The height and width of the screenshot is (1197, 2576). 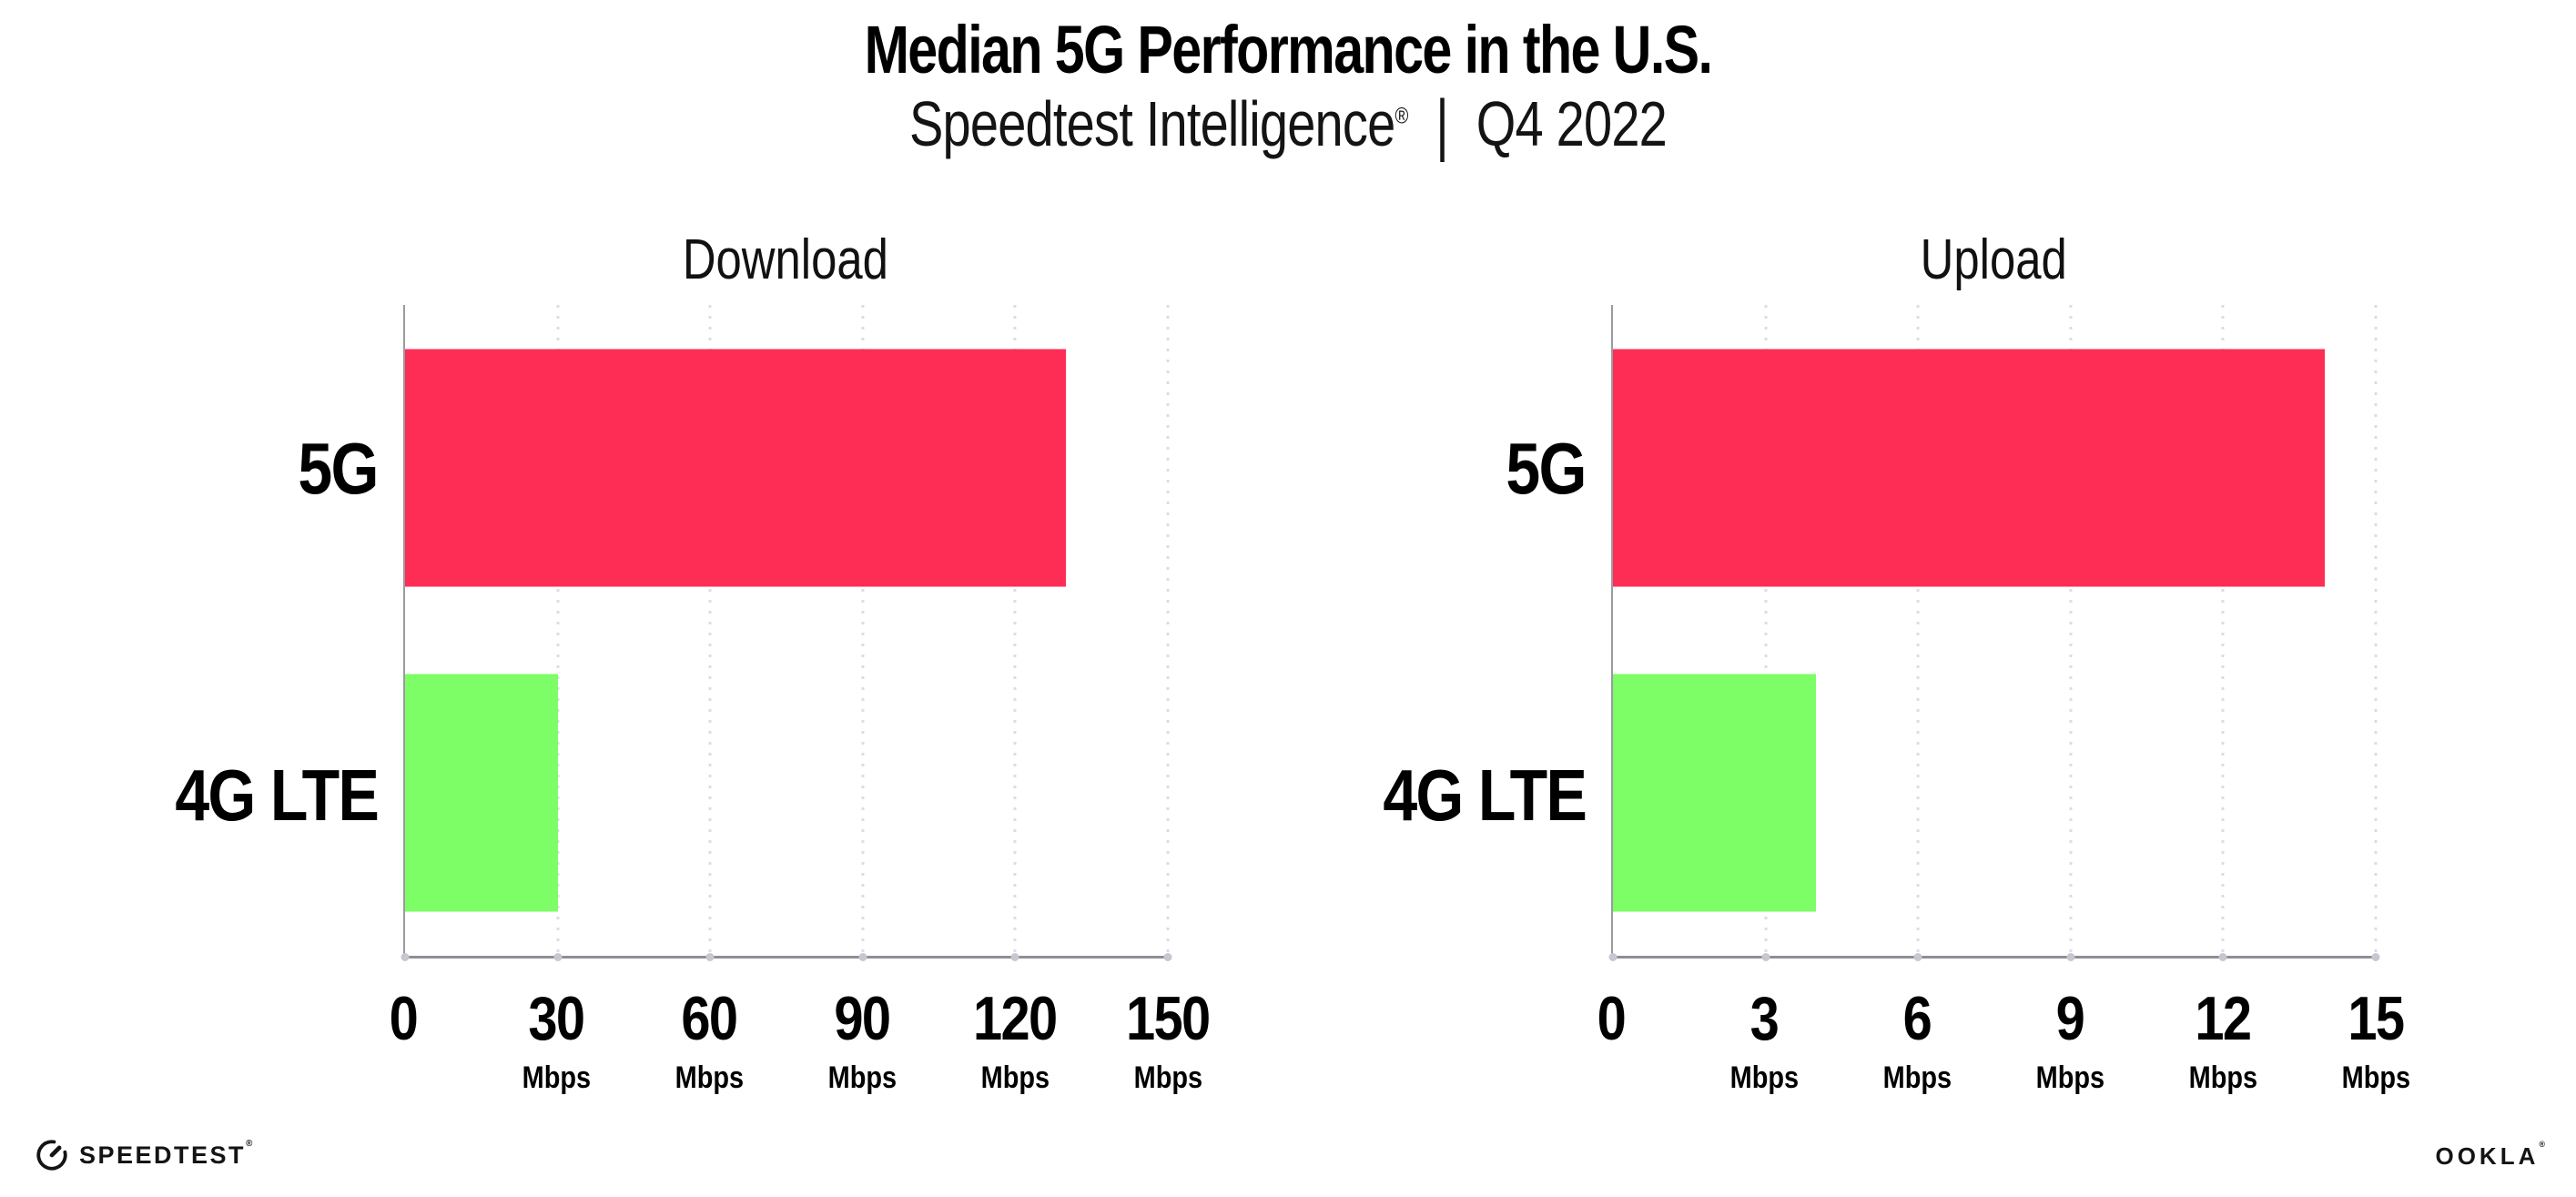 I want to click on x-tick-label-90: 90 Mbps, so click(x=862, y=1040).